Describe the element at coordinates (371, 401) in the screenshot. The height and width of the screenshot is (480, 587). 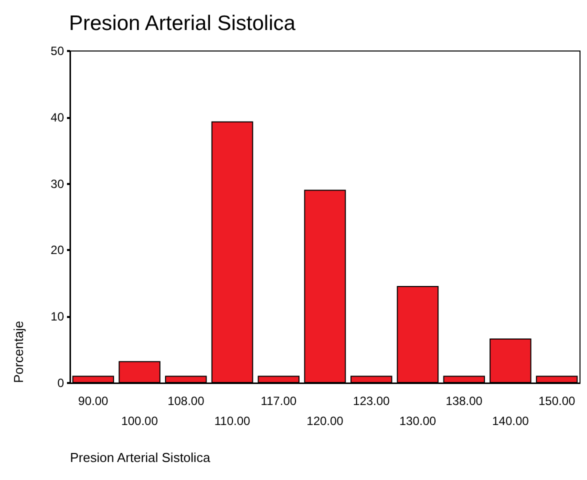
I see `x-tick-label: 123.00` at that location.